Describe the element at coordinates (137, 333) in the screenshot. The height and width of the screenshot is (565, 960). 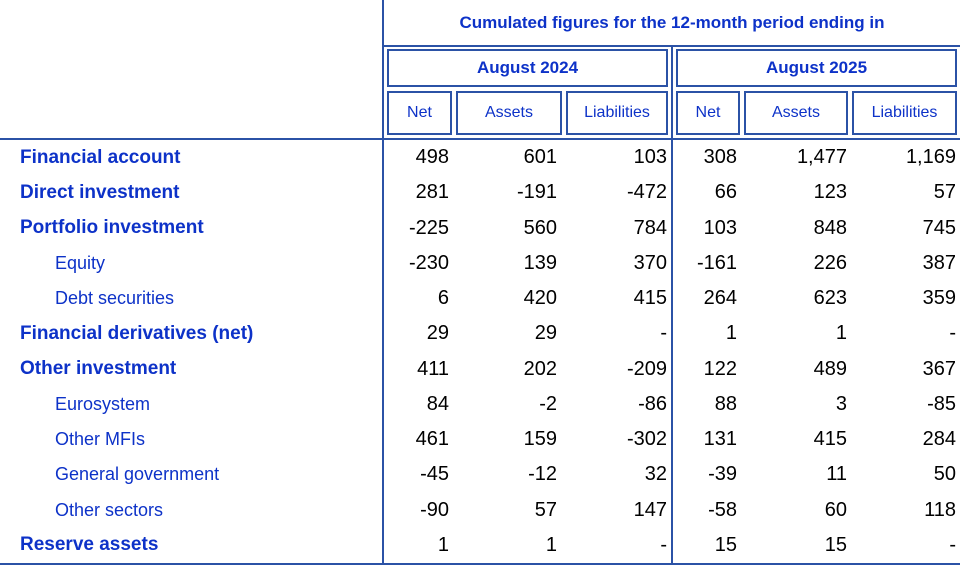
I see `row-label: Financial derivatives (net)` at that location.